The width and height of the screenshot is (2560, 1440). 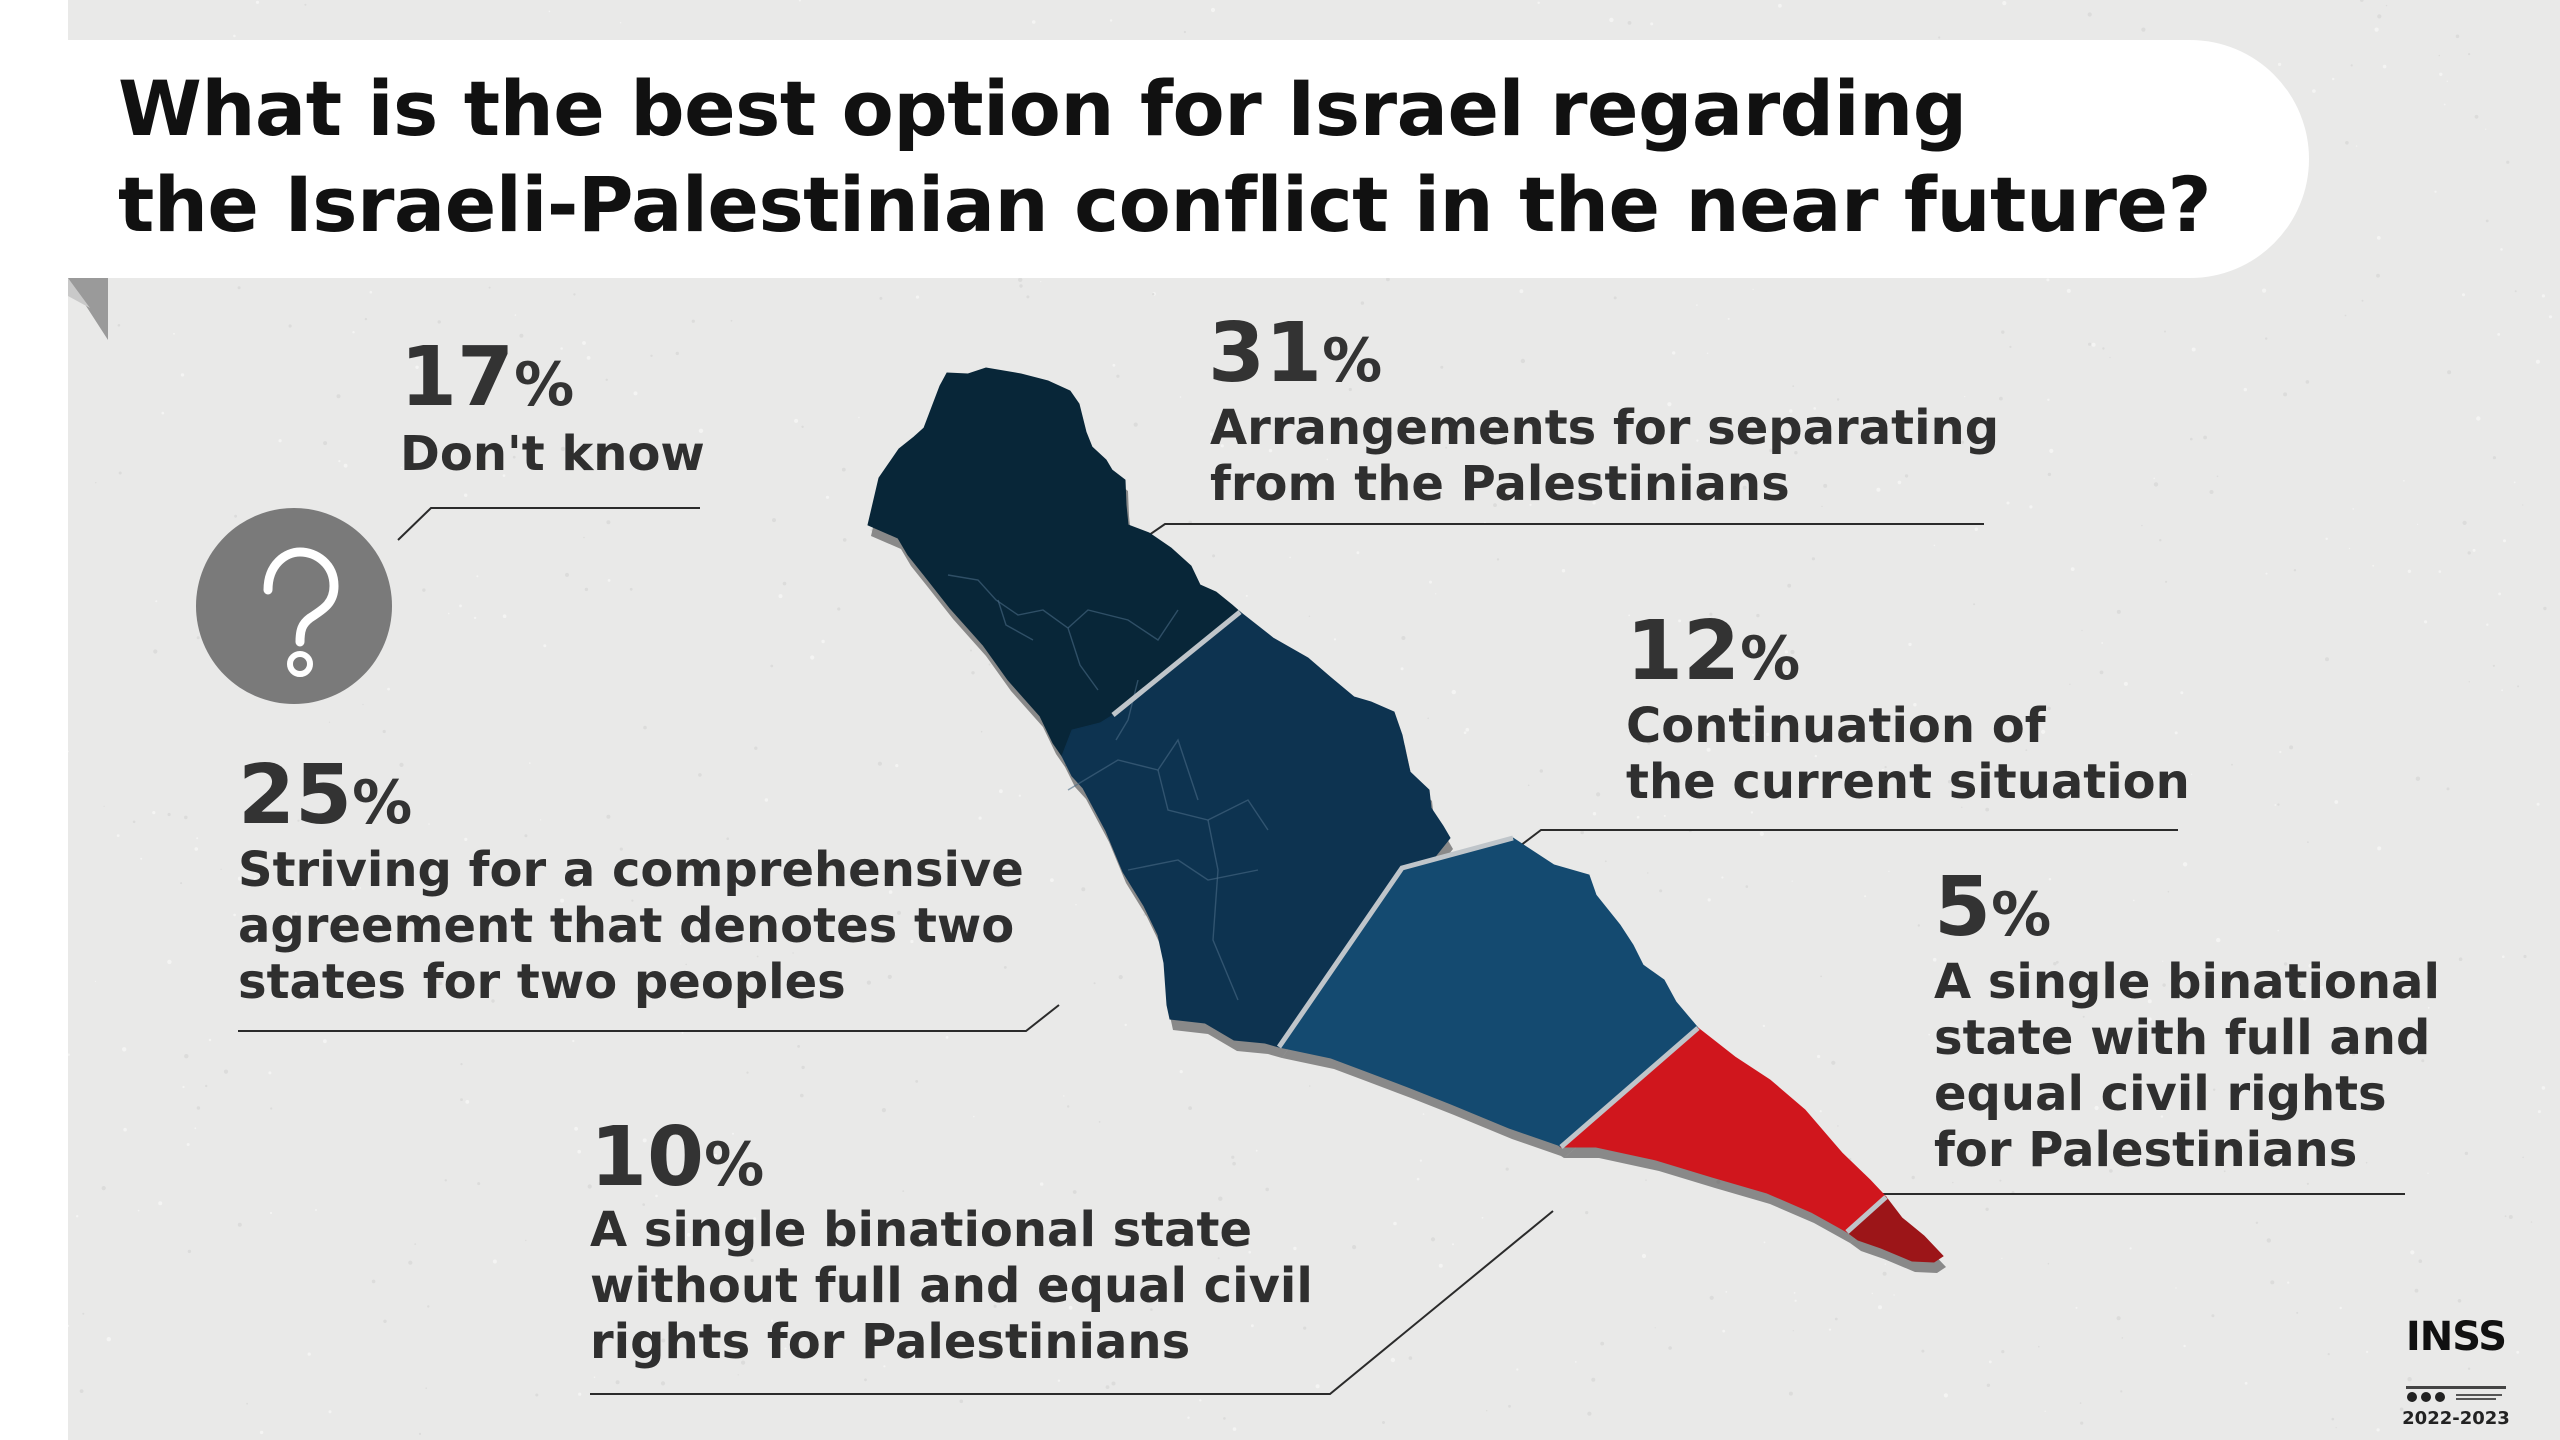 What do you see at coordinates (649, 1018) in the screenshot?
I see `leader-two-states` at bounding box center [649, 1018].